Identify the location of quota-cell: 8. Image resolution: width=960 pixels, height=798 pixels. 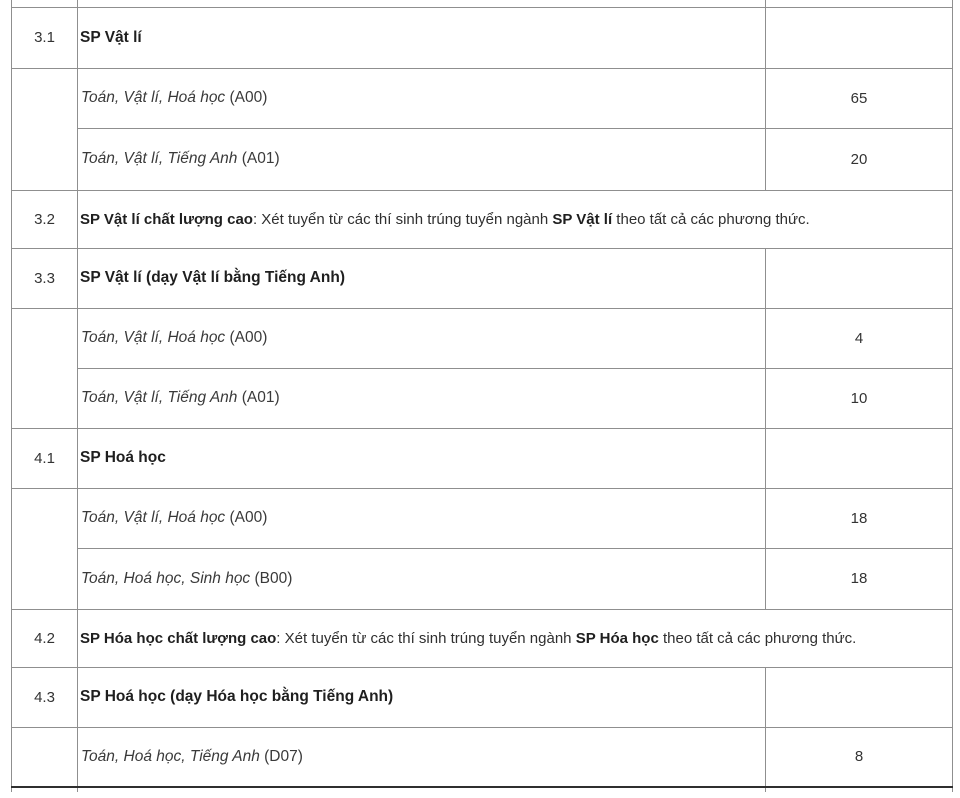
(859, 757).